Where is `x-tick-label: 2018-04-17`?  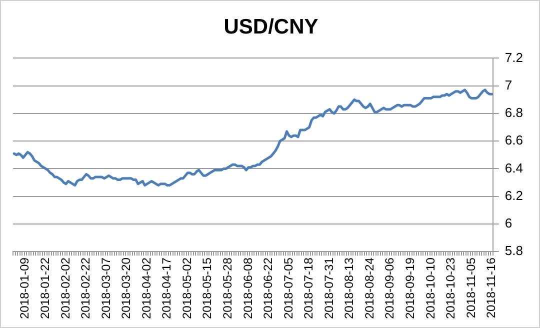
x-tick-label: 2018-04-17 is located at coordinates (167, 288).